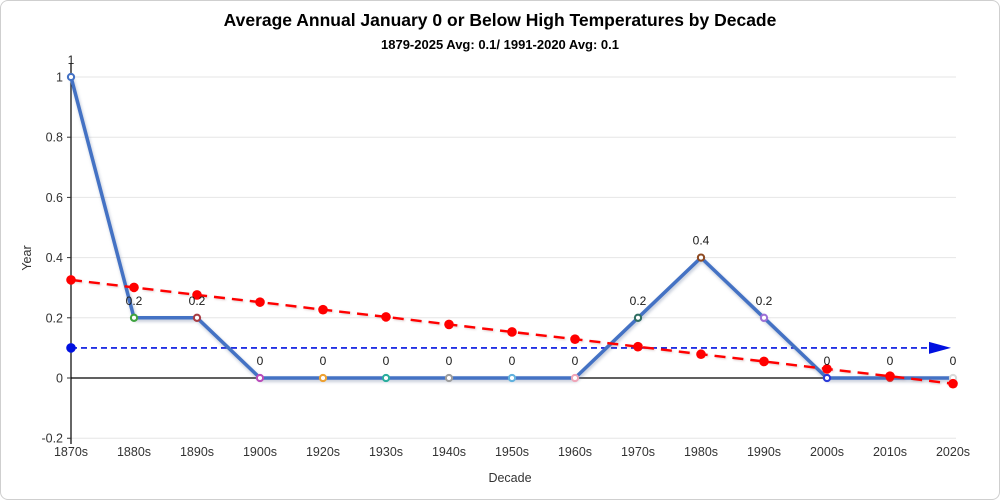  What do you see at coordinates (638, 452) in the screenshot?
I see `x-tick-label: 1970s` at bounding box center [638, 452].